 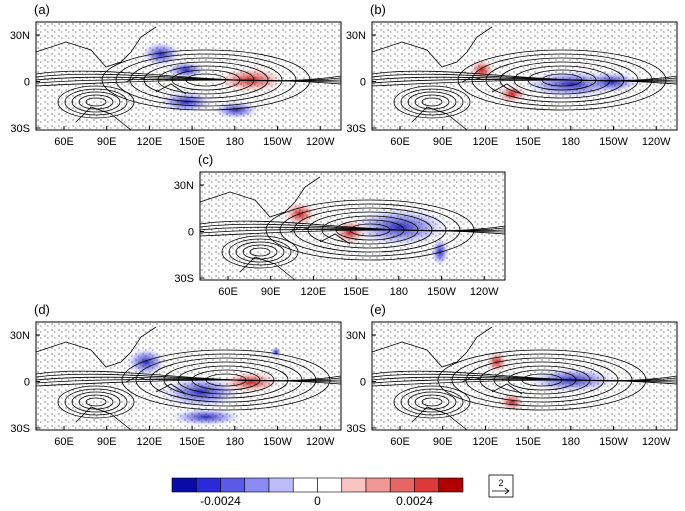 What do you see at coordinates (414, 500) in the screenshot?
I see `colorbar-label: 0.0024` at bounding box center [414, 500].